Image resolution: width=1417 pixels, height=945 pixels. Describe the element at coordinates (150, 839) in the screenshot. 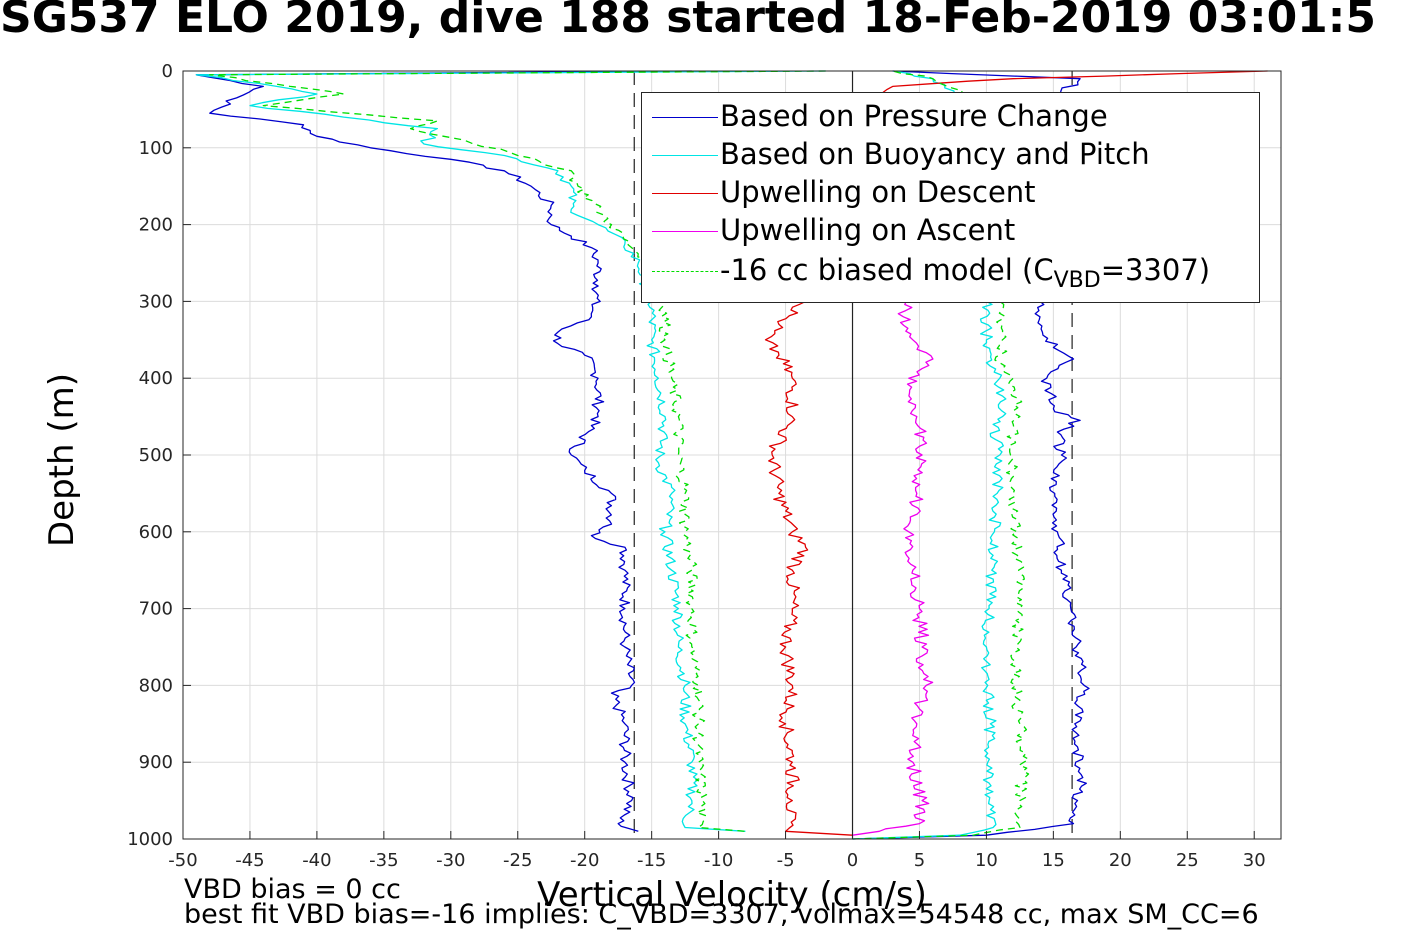

I see `y-tick-label: 1000` at that location.